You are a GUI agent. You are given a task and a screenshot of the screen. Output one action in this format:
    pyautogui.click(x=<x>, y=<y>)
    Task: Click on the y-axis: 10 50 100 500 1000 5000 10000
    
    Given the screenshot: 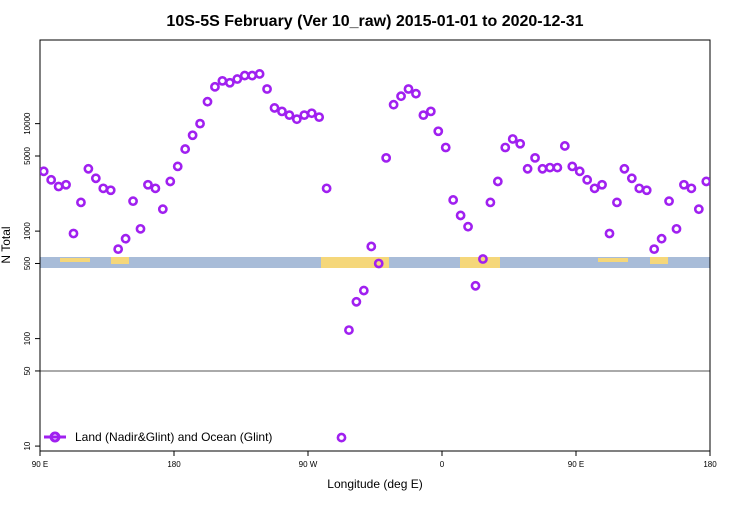 What is the action you would take?
    pyautogui.click(x=31, y=281)
    